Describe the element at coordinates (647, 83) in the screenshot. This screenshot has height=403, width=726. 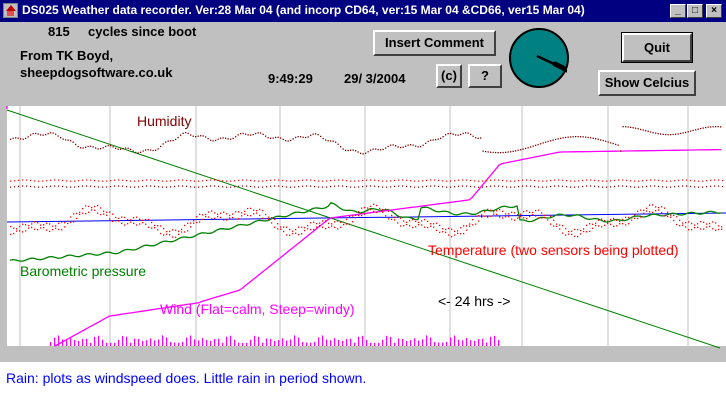
I see `show-celcius-button: Show Celcius` at that location.